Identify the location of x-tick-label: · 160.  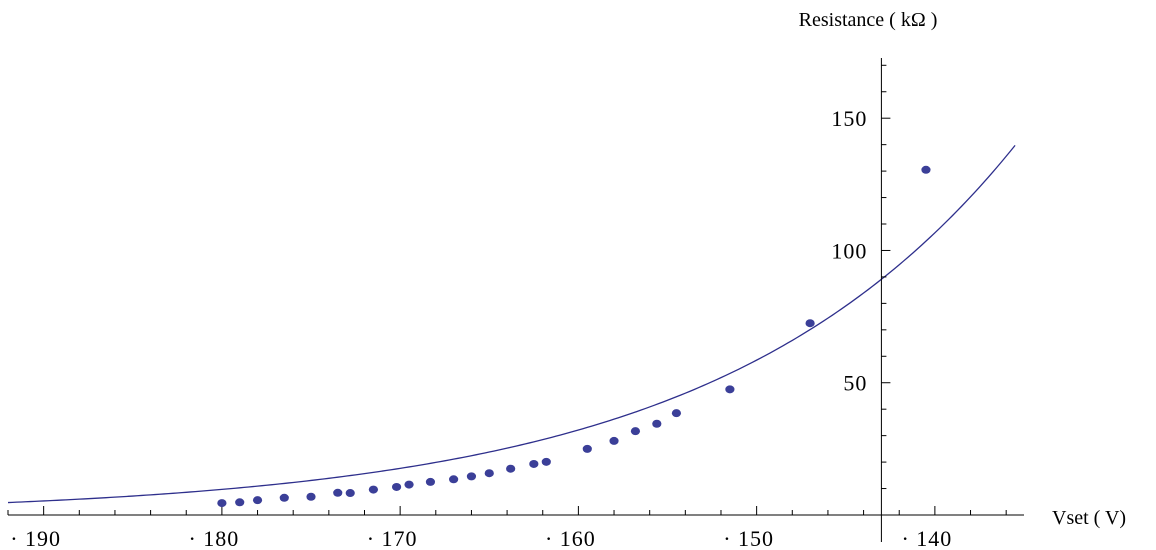
(570, 538).